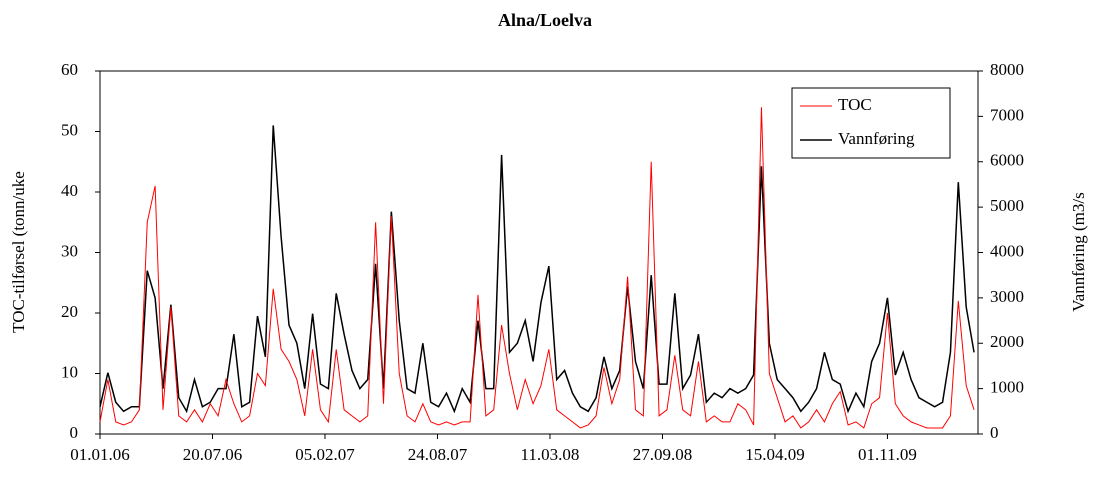 Image resolution: width=1095 pixels, height=484 pixels. Describe the element at coordinates (887, 454) in the screenshot. I see `x-tick-label: 01.11.09` at that location.